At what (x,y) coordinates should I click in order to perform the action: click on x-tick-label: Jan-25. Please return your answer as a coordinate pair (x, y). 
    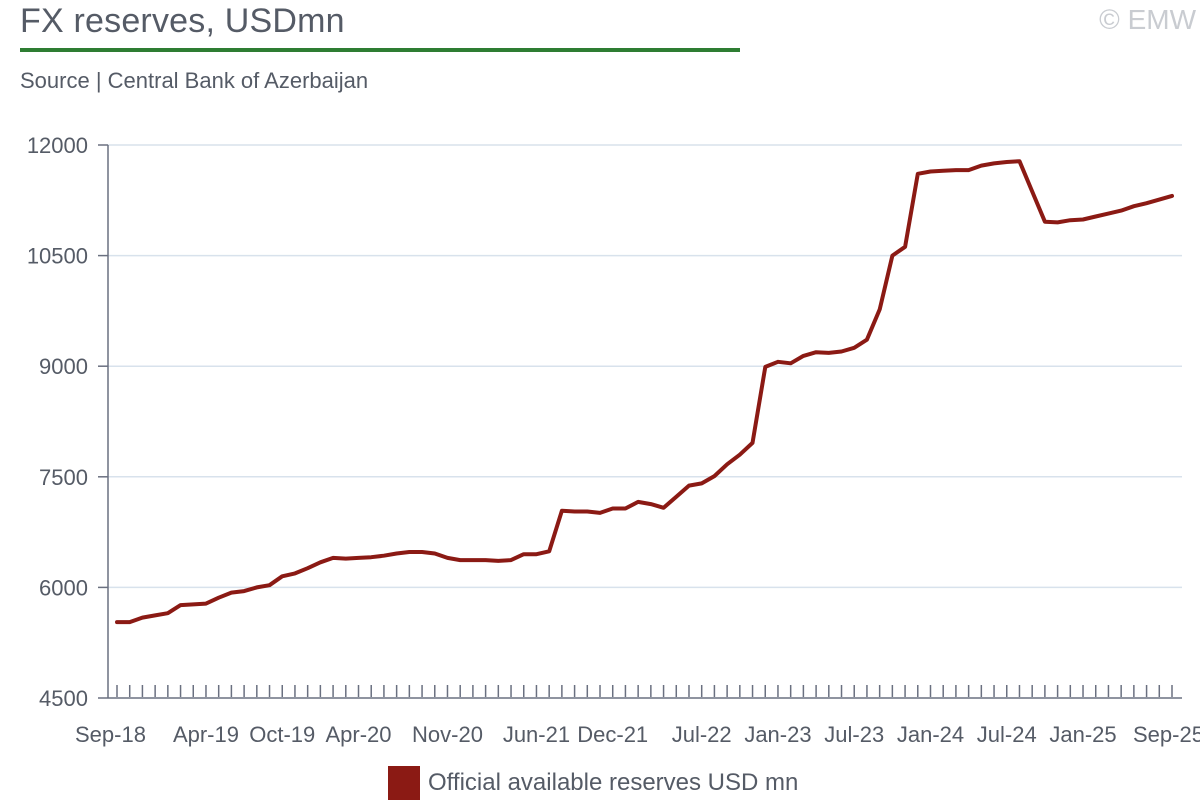
    Looking at the image, I should click on (1082, 734).